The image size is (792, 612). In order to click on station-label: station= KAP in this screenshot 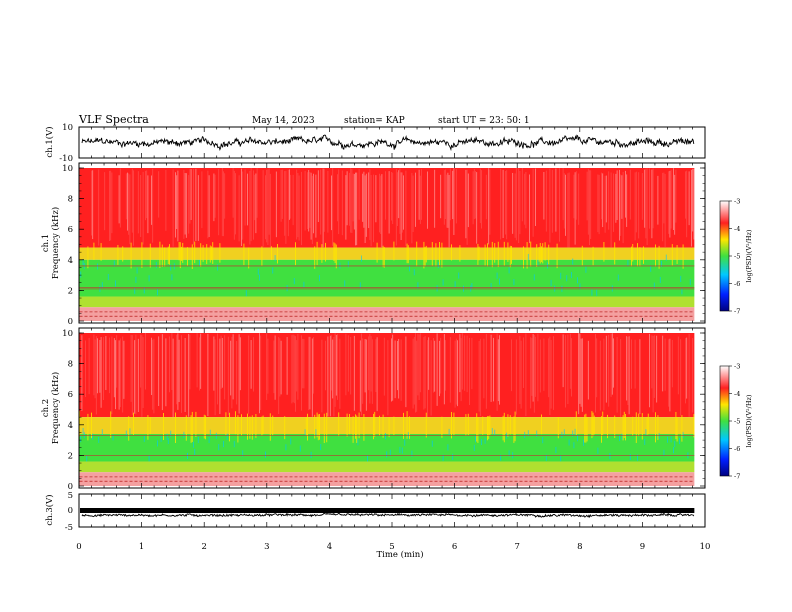, I will do `click(374, 121)`.